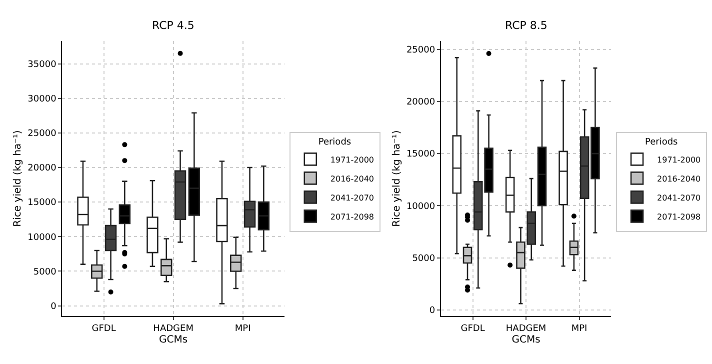 The width and height of the screenshot is (712, 364). Describe the element at coordinates (173, 25) in the screenshot. I see `chart-title: RCP 4.5` at that location.